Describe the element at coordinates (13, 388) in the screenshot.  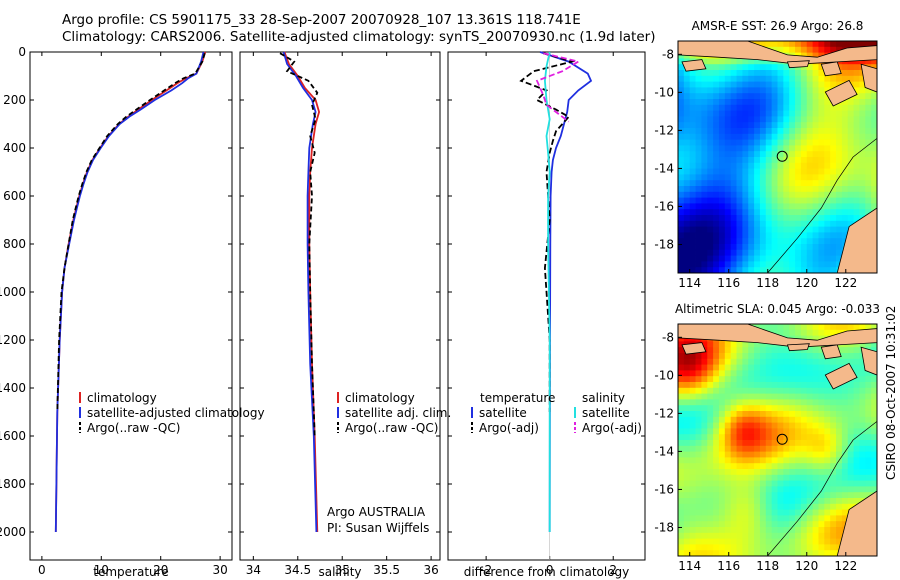
I see `temperature-ytick-label: 1400` at that location.